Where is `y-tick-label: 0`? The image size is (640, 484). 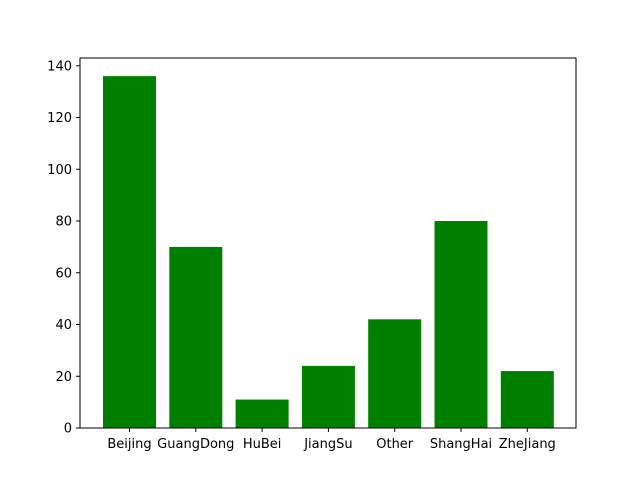
y-tick-label: 0 is located at coordinates (68, 429).